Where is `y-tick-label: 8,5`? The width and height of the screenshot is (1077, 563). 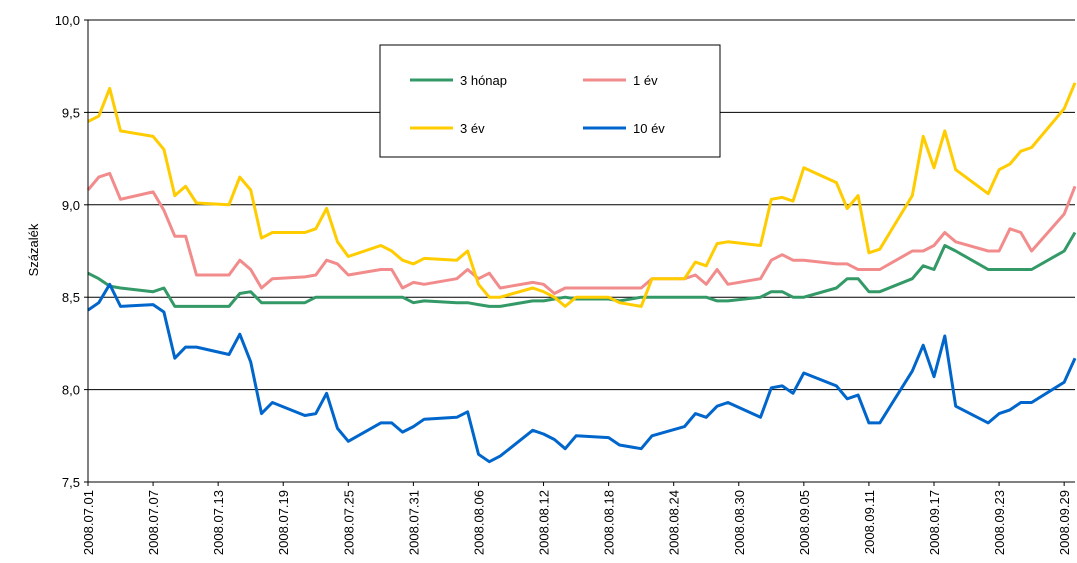 y-tick-label: 8,5 is located at coordinates (71, 297).